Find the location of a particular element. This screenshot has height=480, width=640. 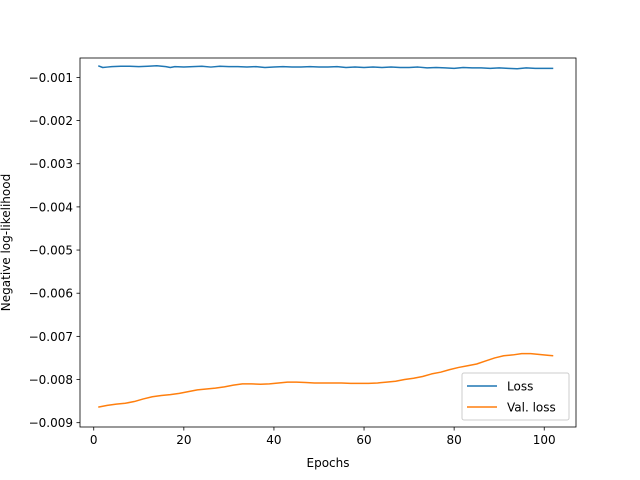

y-tick-label: −0.003 is located at coordinates (51, 164).